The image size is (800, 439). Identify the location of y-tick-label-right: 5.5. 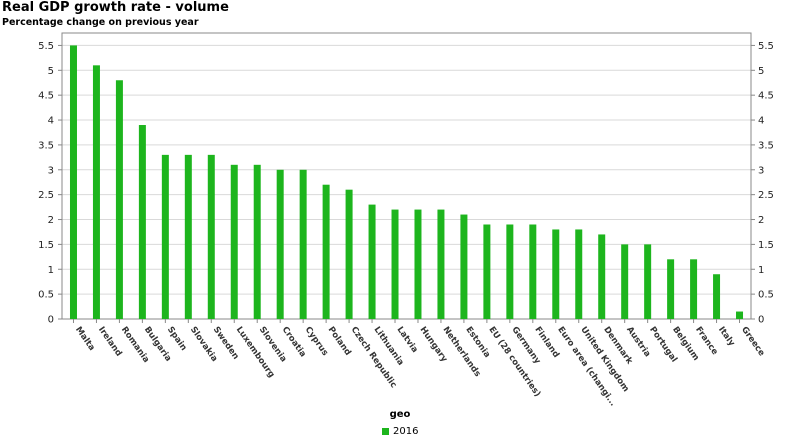
(766, 46).